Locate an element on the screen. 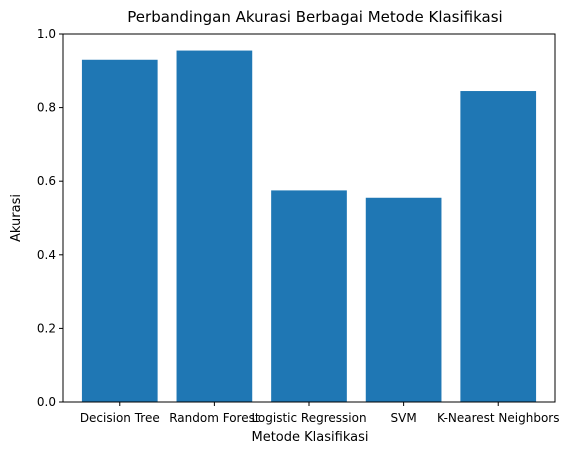  y-tick-label: 0.6 is located at coordinates (46, 181).